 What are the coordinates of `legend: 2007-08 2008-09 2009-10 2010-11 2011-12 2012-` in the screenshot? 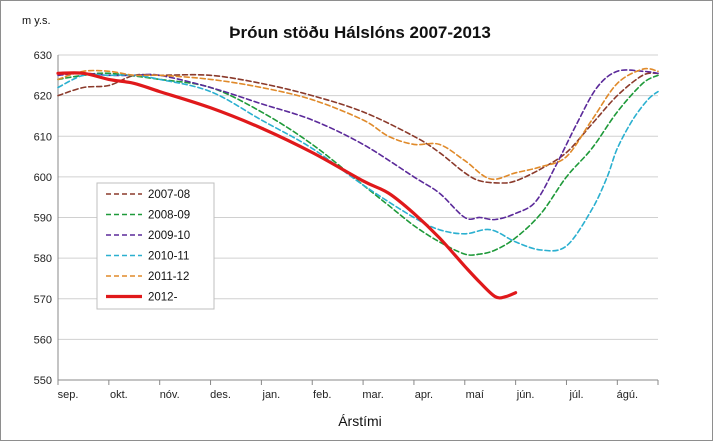 It's located at (155, 246).